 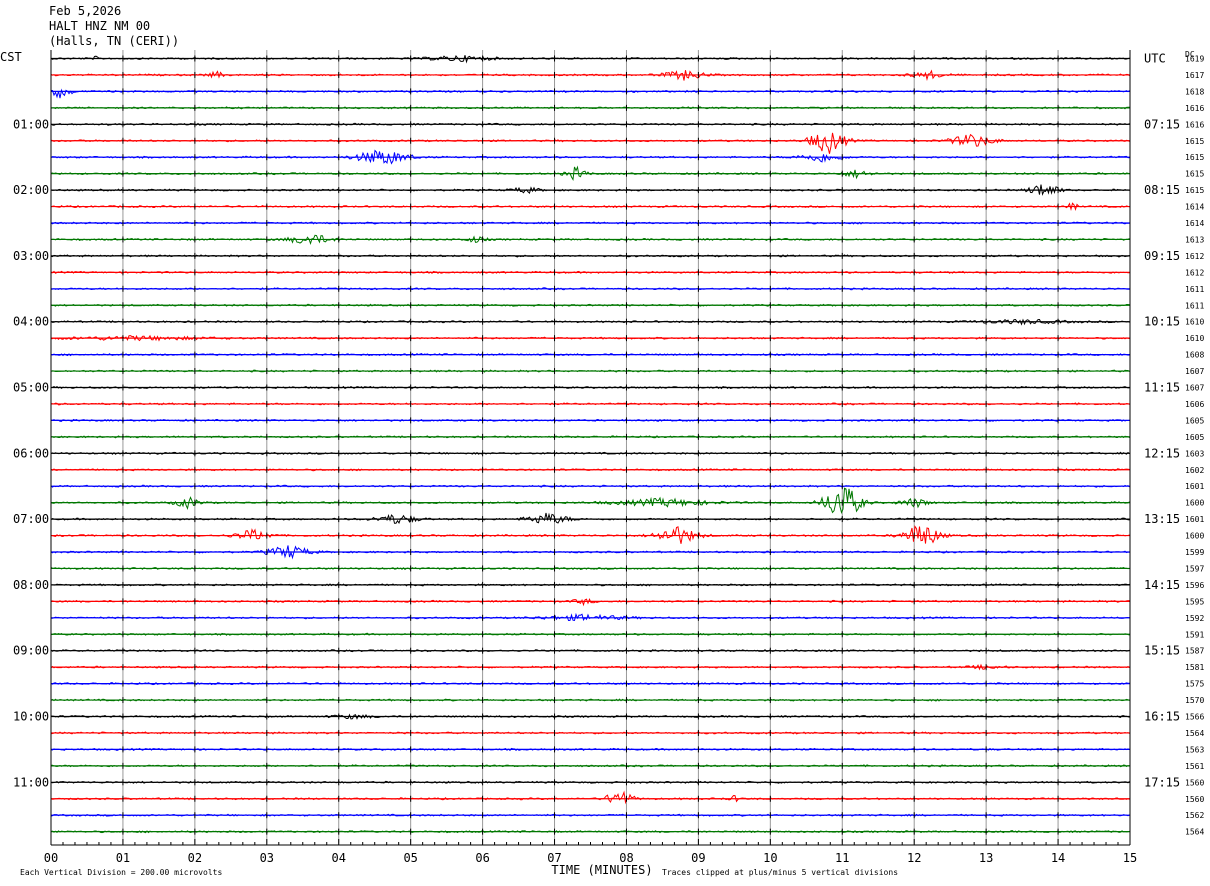 What do you see at coordinates (1190, 54) in the screenshot?
I see `dc-header: DC` at bounding box center [1190, 54].